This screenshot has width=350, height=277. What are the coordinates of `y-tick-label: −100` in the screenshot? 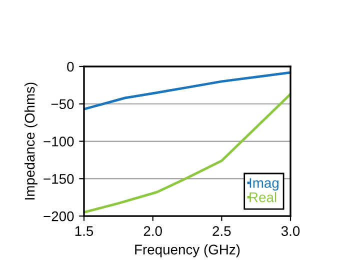 It's located at (59, 141).